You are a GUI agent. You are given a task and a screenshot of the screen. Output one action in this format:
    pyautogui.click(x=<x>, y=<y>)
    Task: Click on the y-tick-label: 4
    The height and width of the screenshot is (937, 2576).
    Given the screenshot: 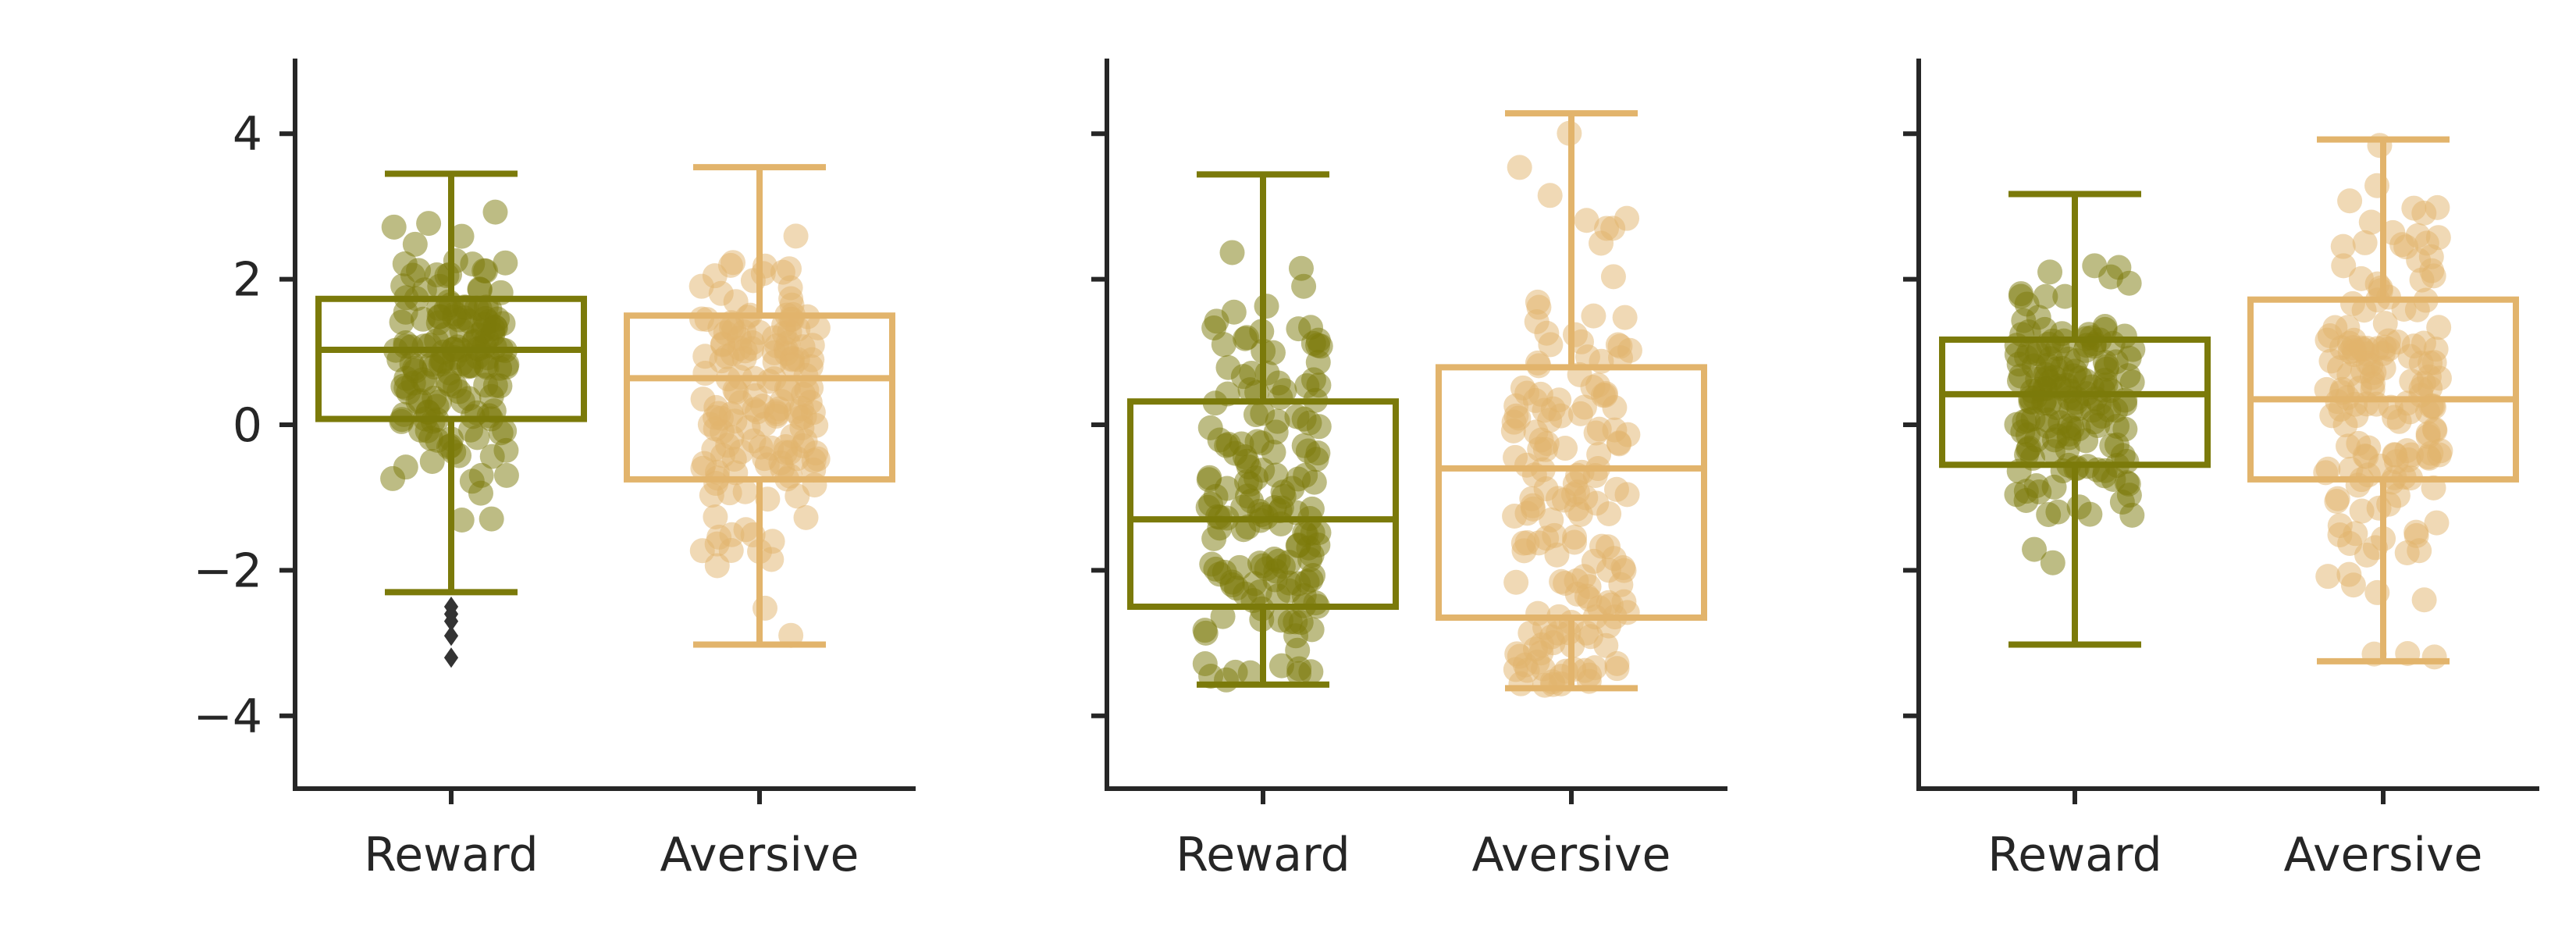 What is the action you would take?
    pyautogui.click(x=247, y=134)
    